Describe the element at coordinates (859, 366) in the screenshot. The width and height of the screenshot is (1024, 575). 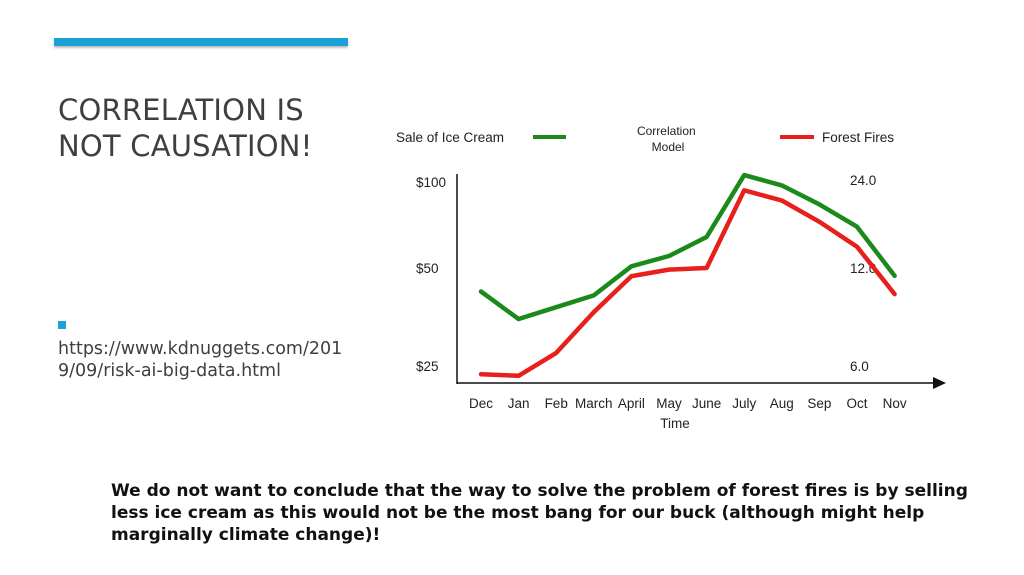
I see `y-tick-right-label: 6.0` at that location.